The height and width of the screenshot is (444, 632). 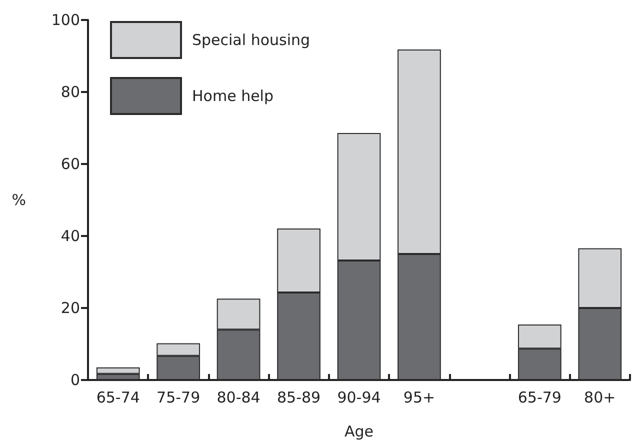 I want to click on x-tick-label: 65-79, so click(x=540, y=397).